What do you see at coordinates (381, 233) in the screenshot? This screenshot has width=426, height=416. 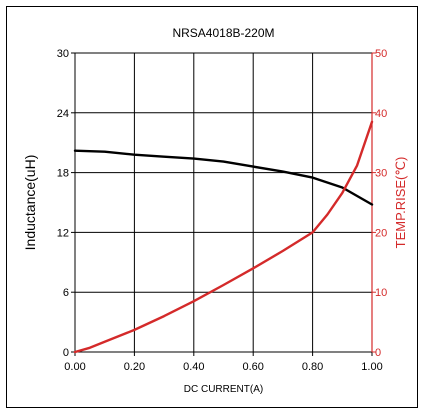 I see `y-right-tick-label: 20` at bounding box center [381, 233].